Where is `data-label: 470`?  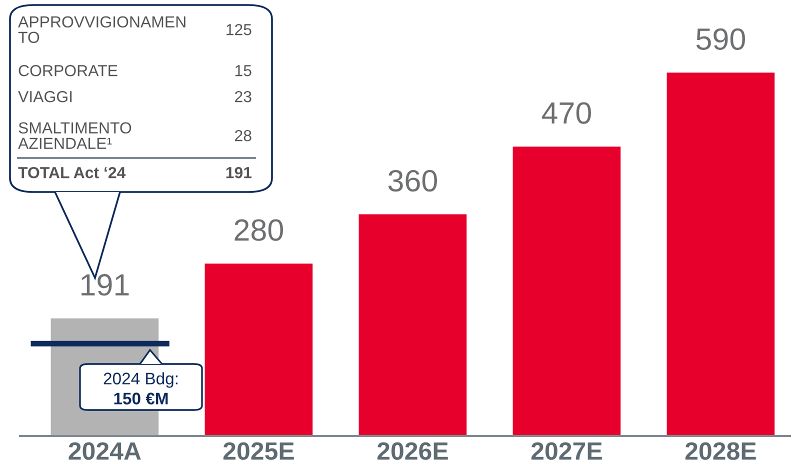 data-label: 470 is located at coordinates (566, 113).